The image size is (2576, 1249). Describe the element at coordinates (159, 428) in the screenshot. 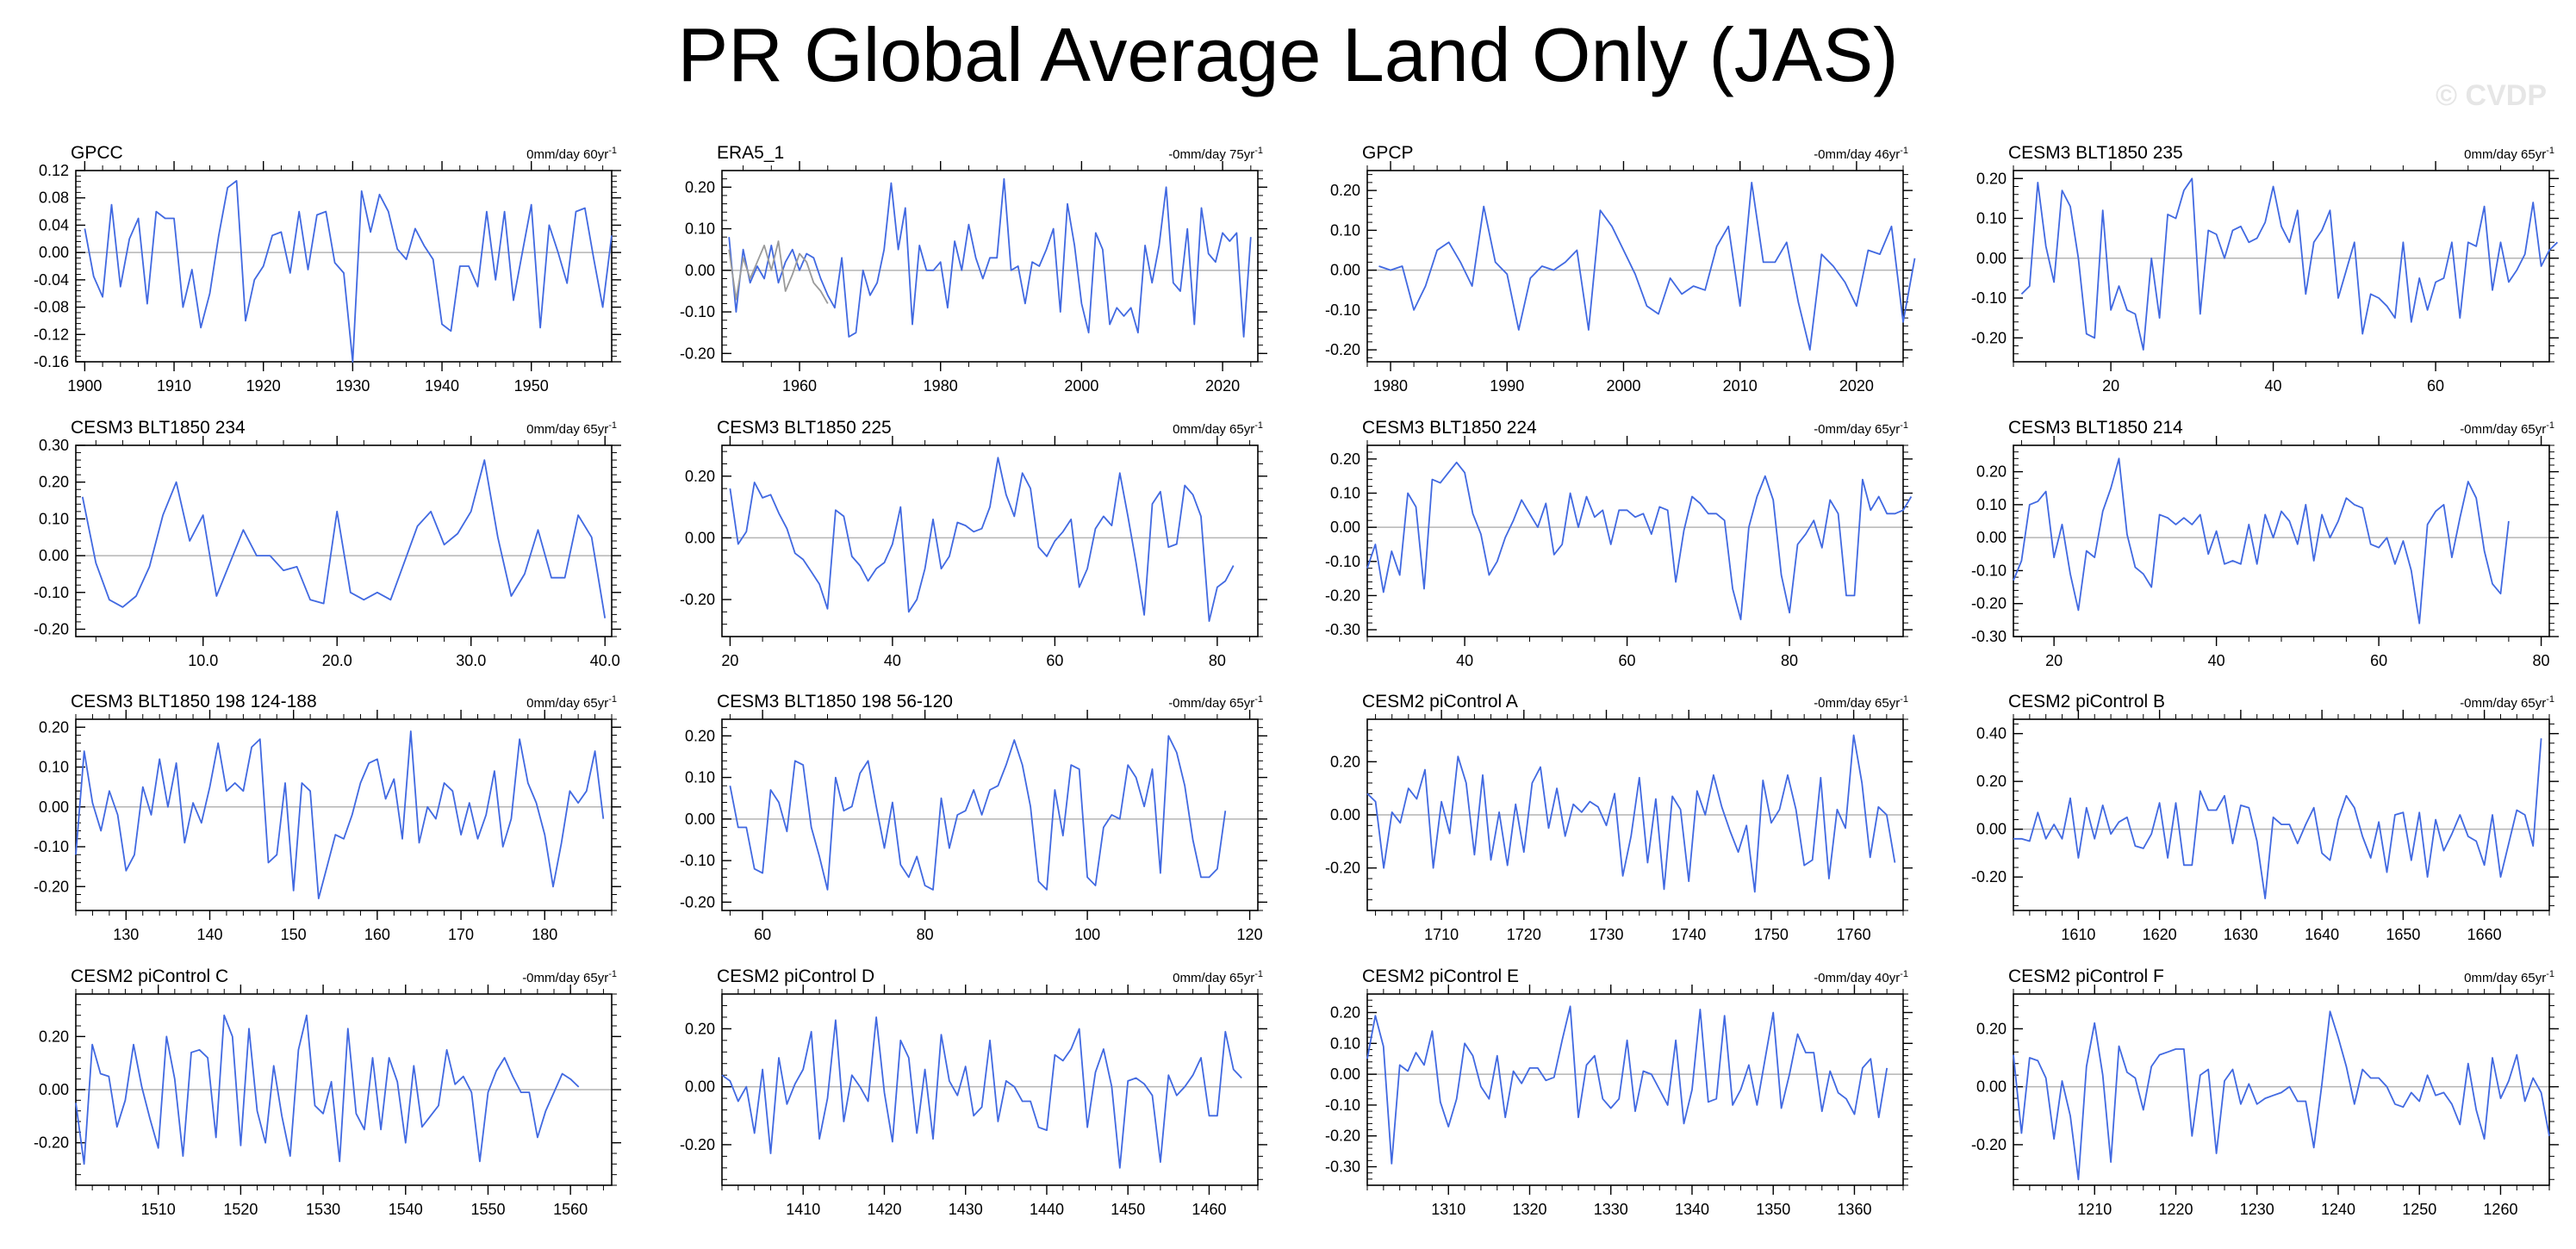

I see `panel-title: CESM3 BLT1850 234` at that location.